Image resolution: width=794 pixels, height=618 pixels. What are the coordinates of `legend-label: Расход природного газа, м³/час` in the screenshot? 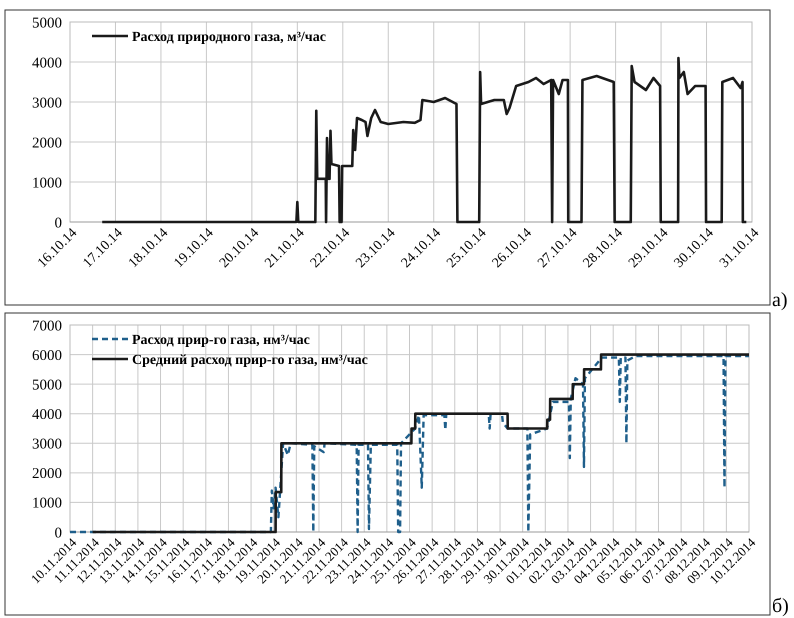 It's located at (229, 37).